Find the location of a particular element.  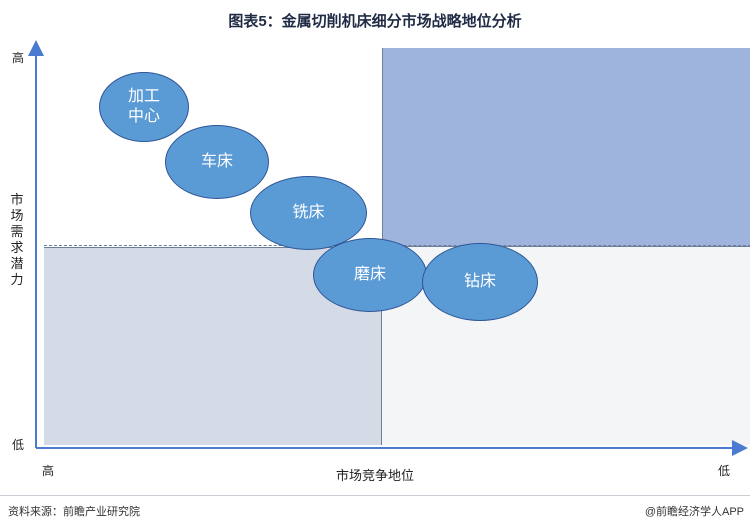

bubble-label: 加工 中心 is located at coordinates (143, 106).